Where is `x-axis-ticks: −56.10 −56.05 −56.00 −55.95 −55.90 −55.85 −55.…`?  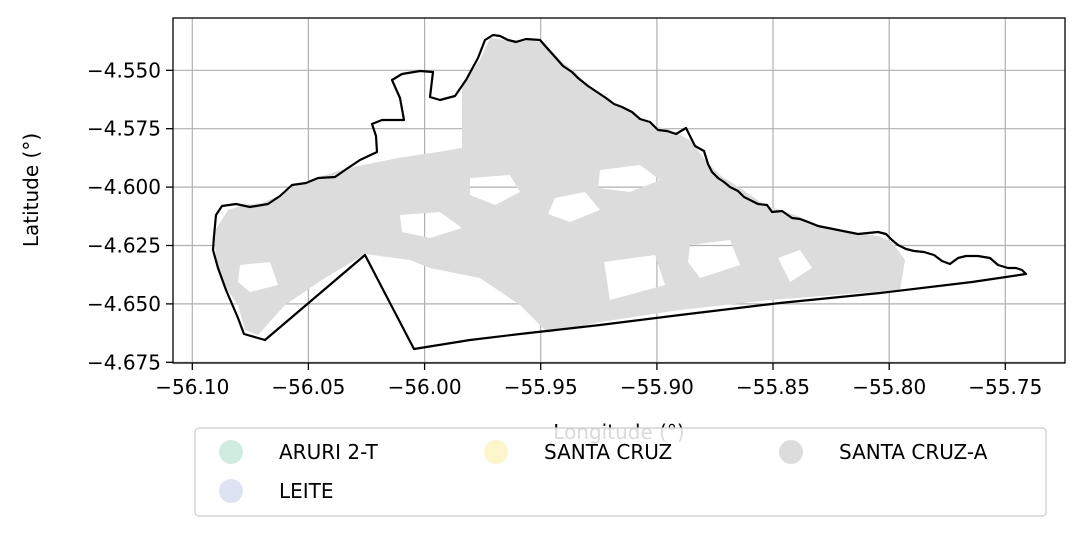
x-axis-ticks: −56.10 −56.05 −56.00 −55.95 −55.90 −55.85 −55.… is located at coordinates (598, 381).